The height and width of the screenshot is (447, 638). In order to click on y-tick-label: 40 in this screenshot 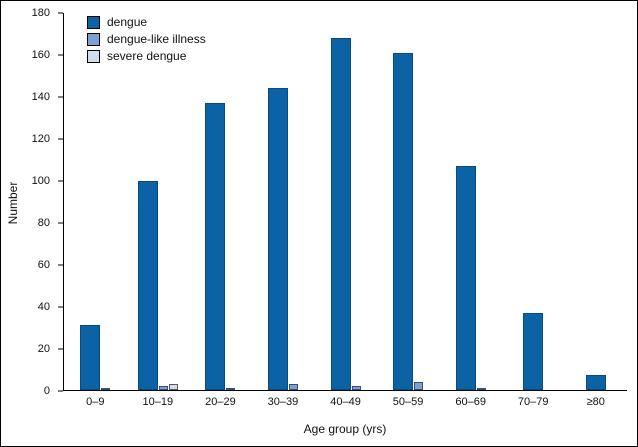, I will do `click(43, 307)`.